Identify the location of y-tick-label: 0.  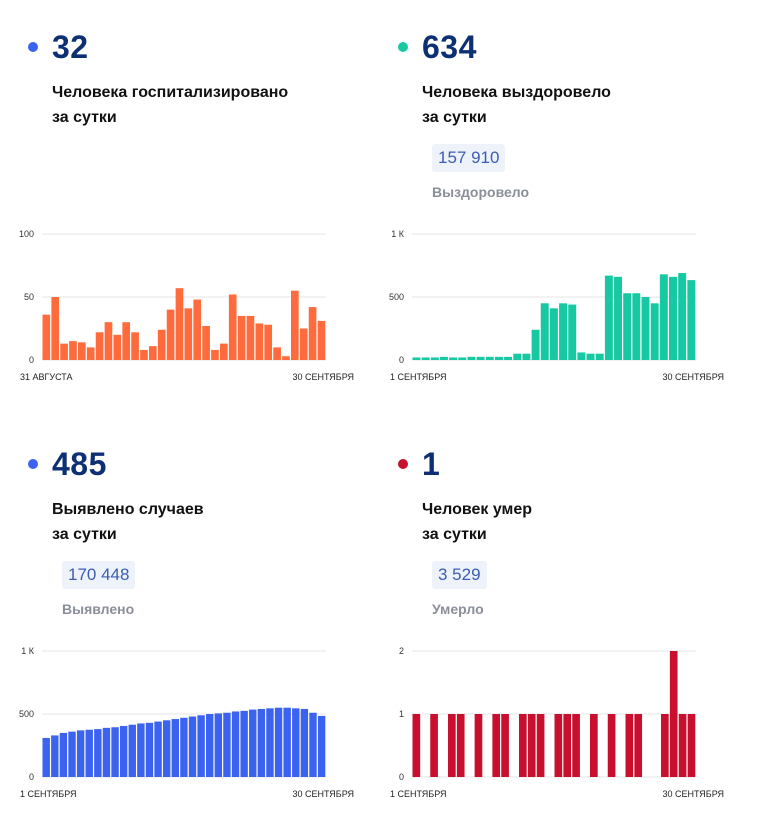
(401, 360).